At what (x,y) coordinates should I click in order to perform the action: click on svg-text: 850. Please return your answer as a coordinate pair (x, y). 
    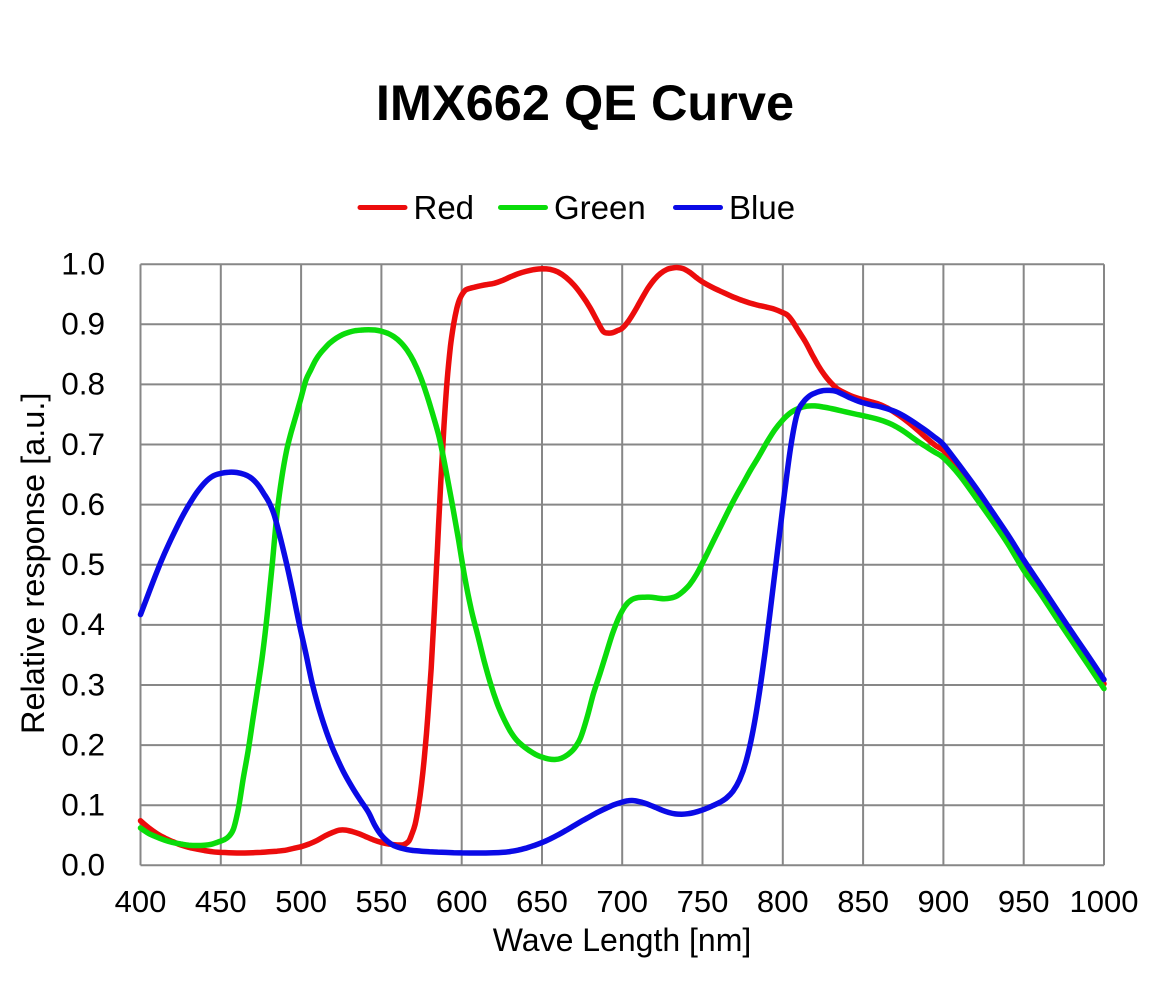
    Looking at the image, I should click on (863, 901).